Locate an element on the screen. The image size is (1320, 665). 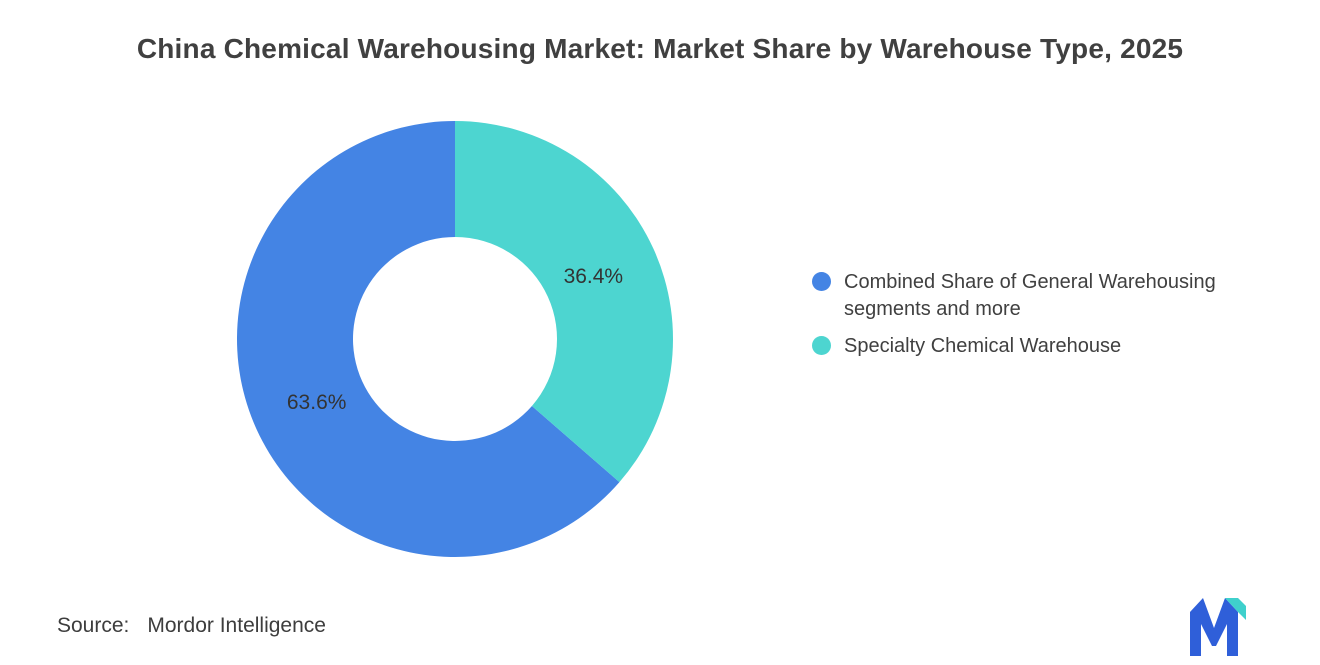
source-value: Mordor Intelligence is located at coordinates (236, 625).